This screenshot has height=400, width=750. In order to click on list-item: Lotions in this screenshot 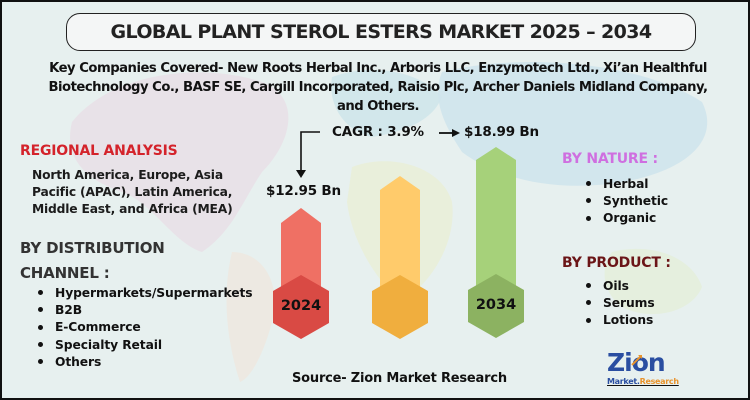, I will do `click(620, 320)`.